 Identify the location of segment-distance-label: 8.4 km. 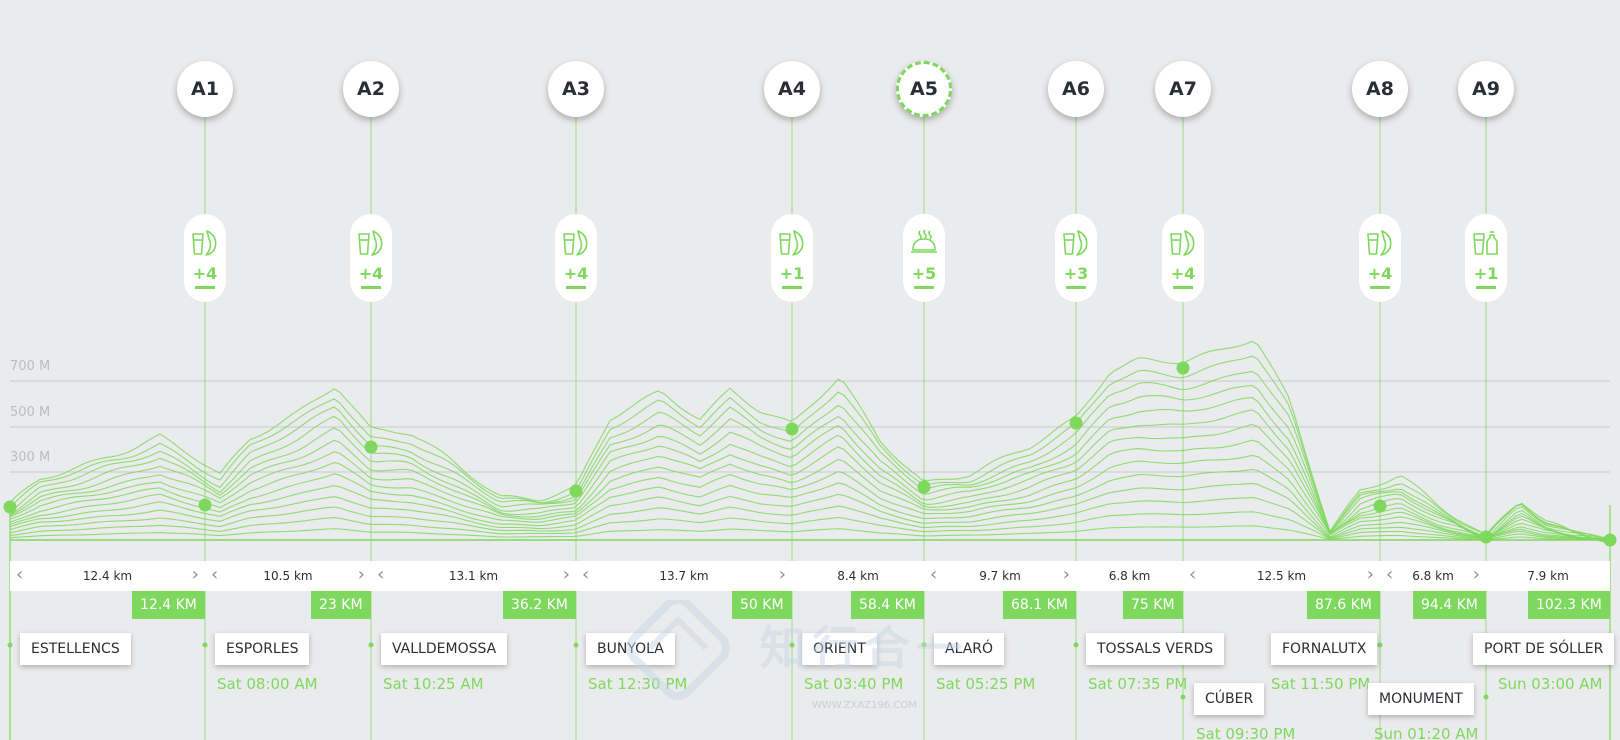
(858, 576).